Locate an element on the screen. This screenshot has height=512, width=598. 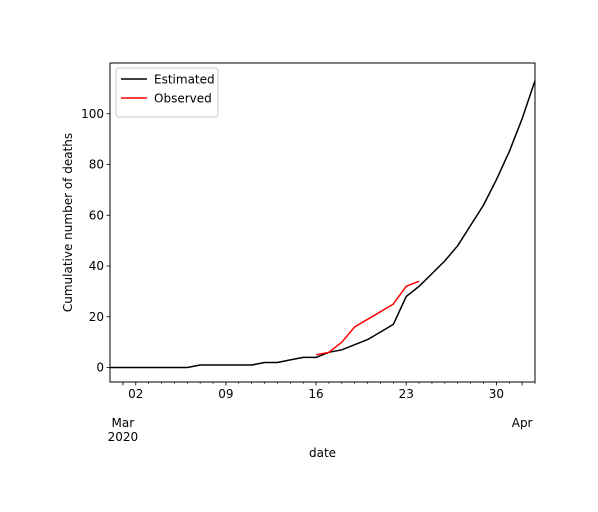
y-axis: 0 20 40 60 80 100 is located at coordinates (95, 241).